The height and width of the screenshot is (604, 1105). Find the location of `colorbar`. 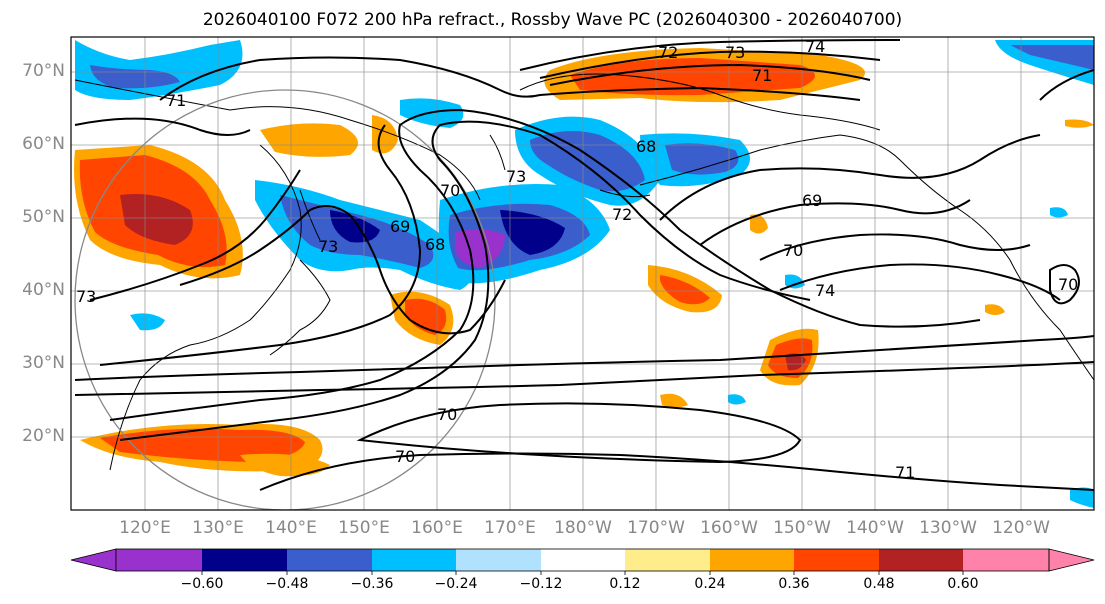

colorbar is located at coordinates (582, 561).